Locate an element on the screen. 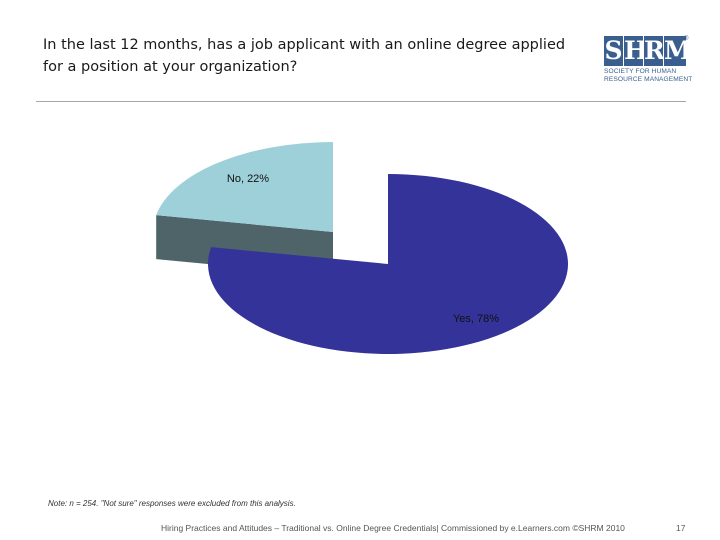  logo-subtitle: SOCIETY FOR HUMAN RESOURCE MANAGEMENT is located at coordinates (648, 75).